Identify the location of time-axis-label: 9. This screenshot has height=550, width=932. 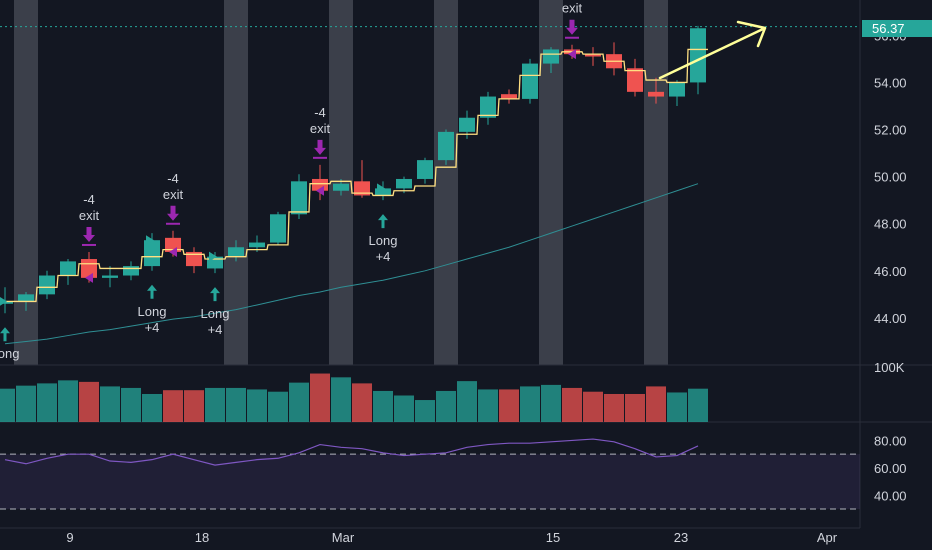
(69, 537).